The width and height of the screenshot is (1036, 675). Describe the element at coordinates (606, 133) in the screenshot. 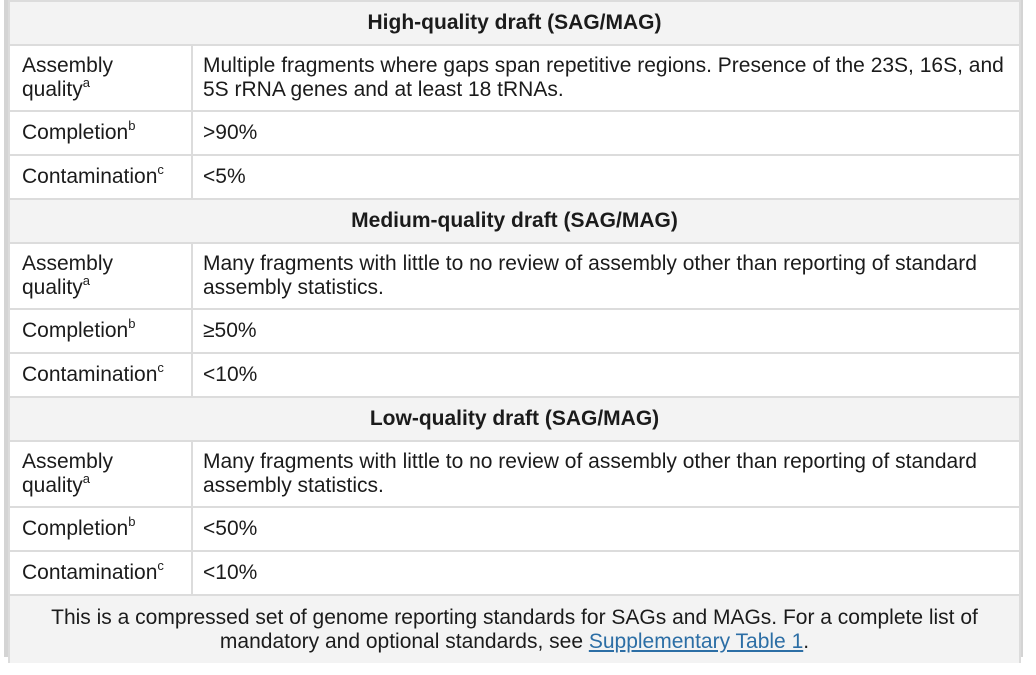

I see `row-value: >90%` at that location.